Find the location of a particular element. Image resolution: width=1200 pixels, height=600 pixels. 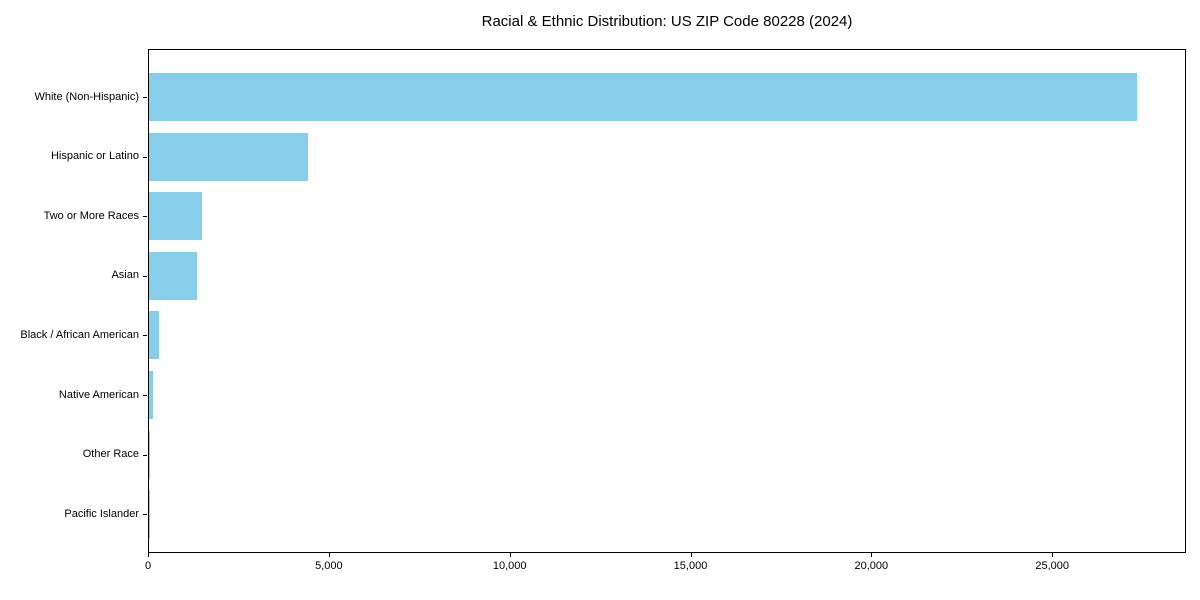

y-tick-label-other-race: Other Race is located at coordinates (110, 454).